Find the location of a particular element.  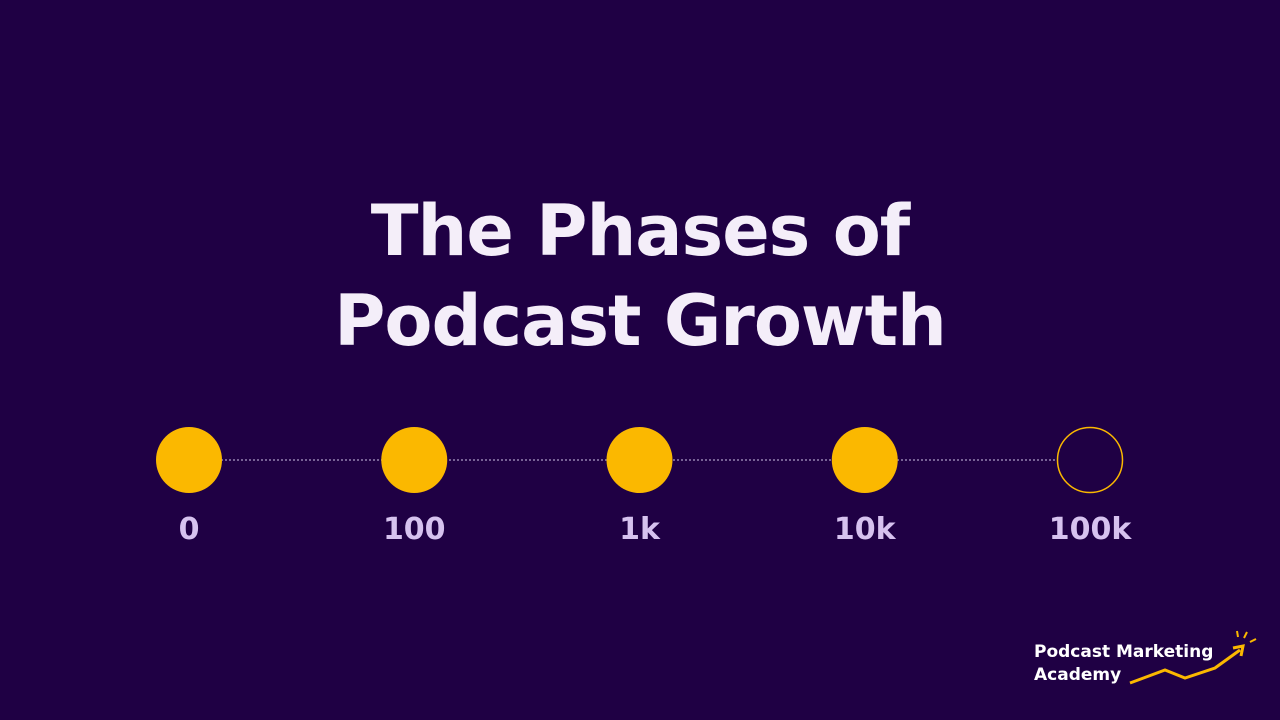

phase-label: 1k is located at coordinates (640, 529).